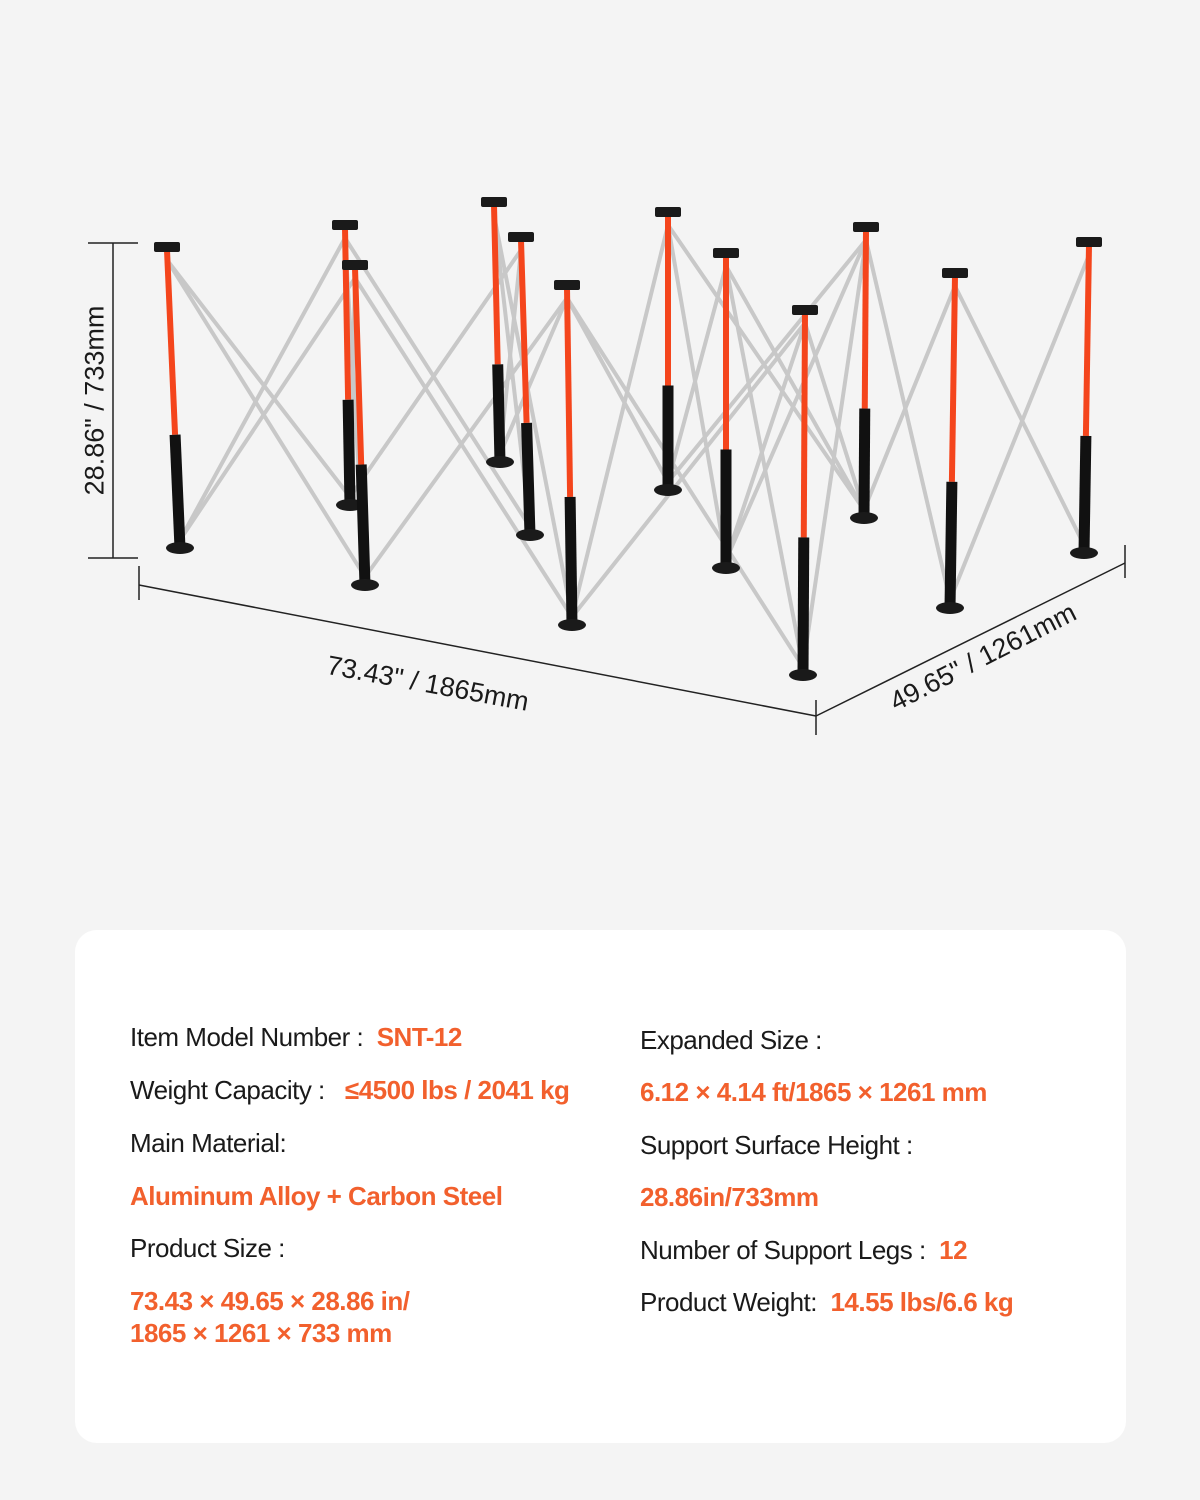  Describe the element at coordinates (922, 1302) in the screenshot. I see `spec-value: 14.55 lbs/6.6 kg` at that location.